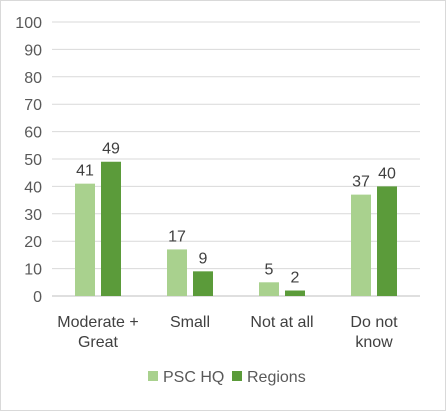 The height and width of the screenshot is (411, 446). Describe the element at coordinates (28, 23) in the screenshot. I see `y-tick-label: 100` at that location.